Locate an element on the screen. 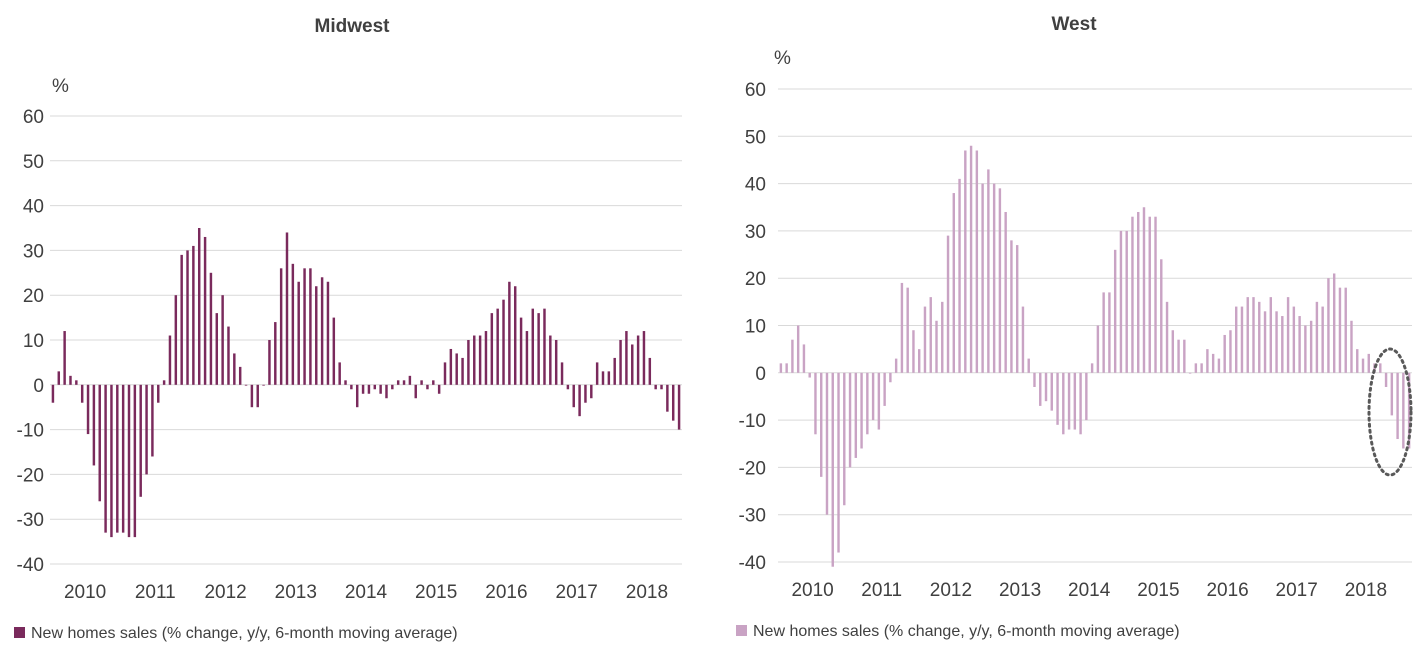 The image size is (1426, 666). west-chart-title: West is located at coordinates (1074, 24).